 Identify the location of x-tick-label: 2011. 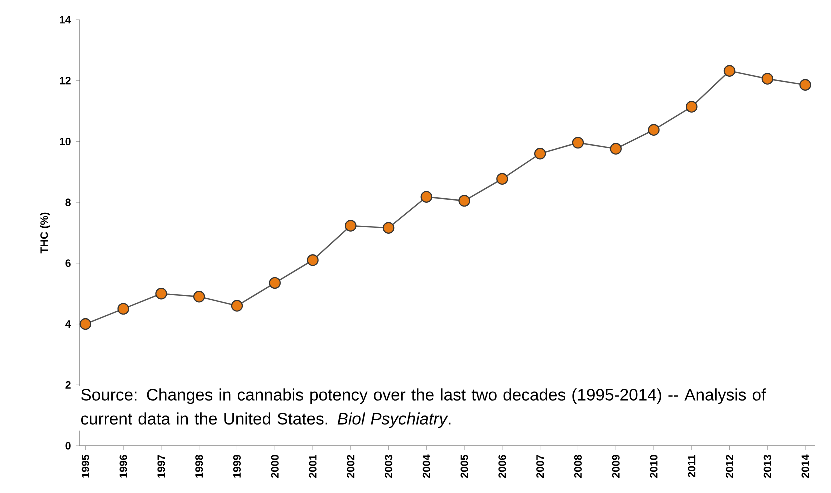
(692, 466).